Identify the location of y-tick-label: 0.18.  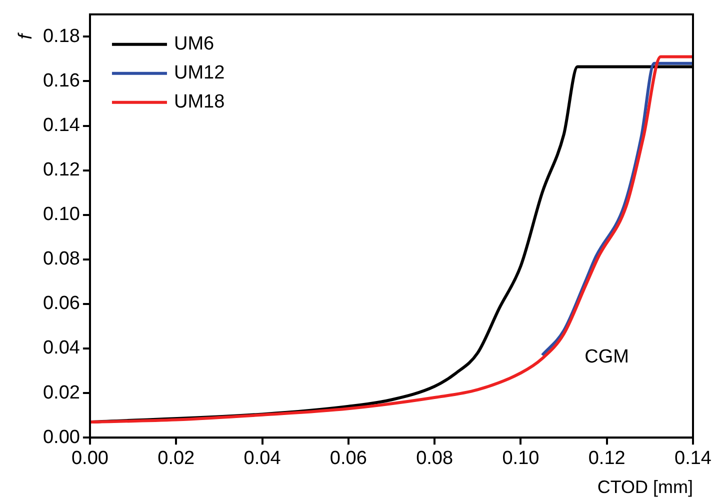
(61, 36).